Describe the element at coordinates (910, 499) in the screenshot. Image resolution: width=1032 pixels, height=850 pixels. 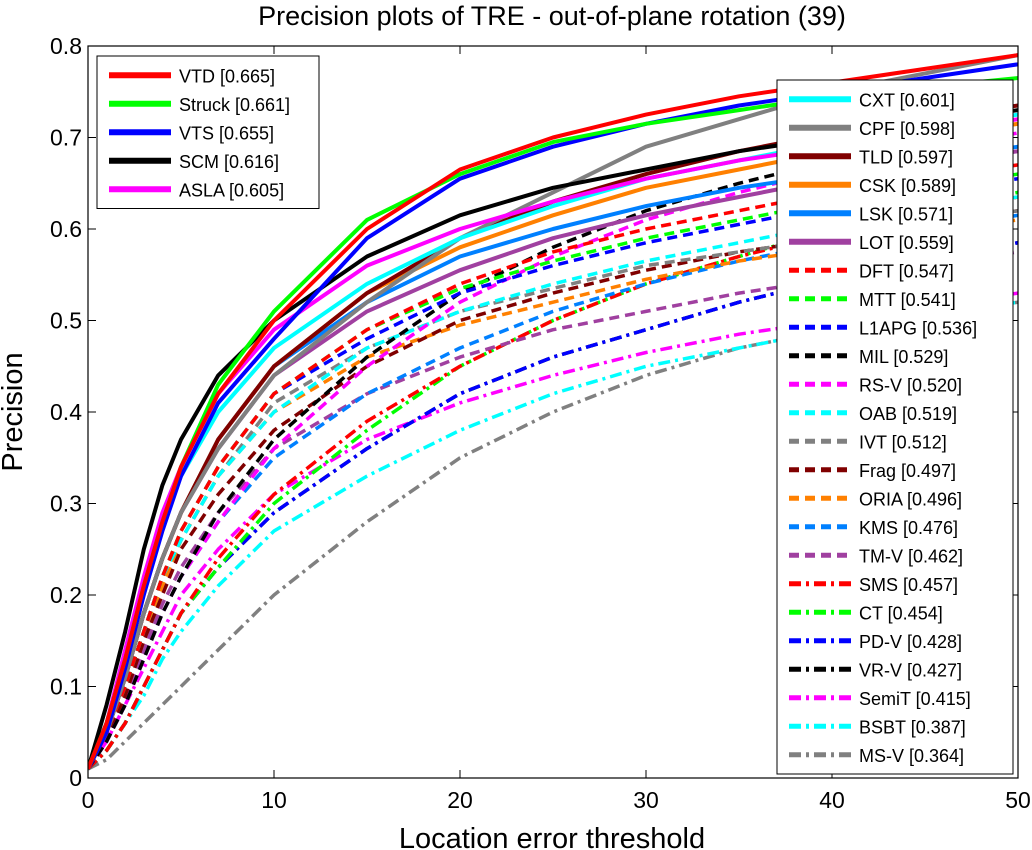
I see `legend-label-oria-0-496: ORIA [0.496]` at that location.